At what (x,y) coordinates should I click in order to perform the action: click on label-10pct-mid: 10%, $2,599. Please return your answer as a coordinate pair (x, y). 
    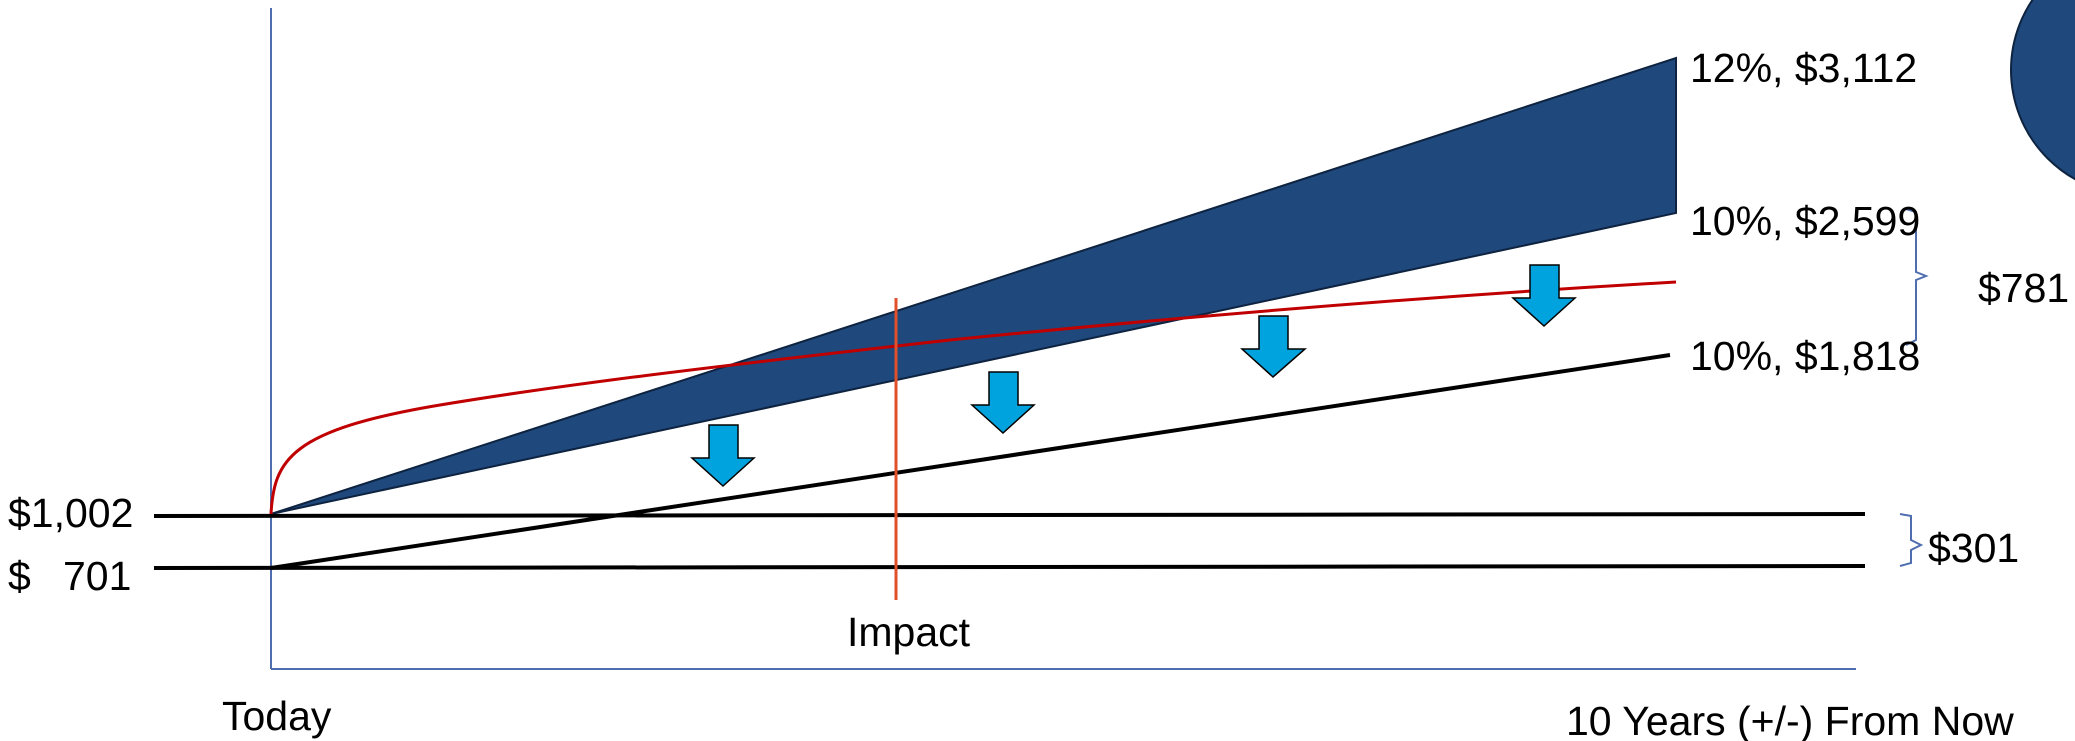
    Looking at the image, I should click on (1805, 221).